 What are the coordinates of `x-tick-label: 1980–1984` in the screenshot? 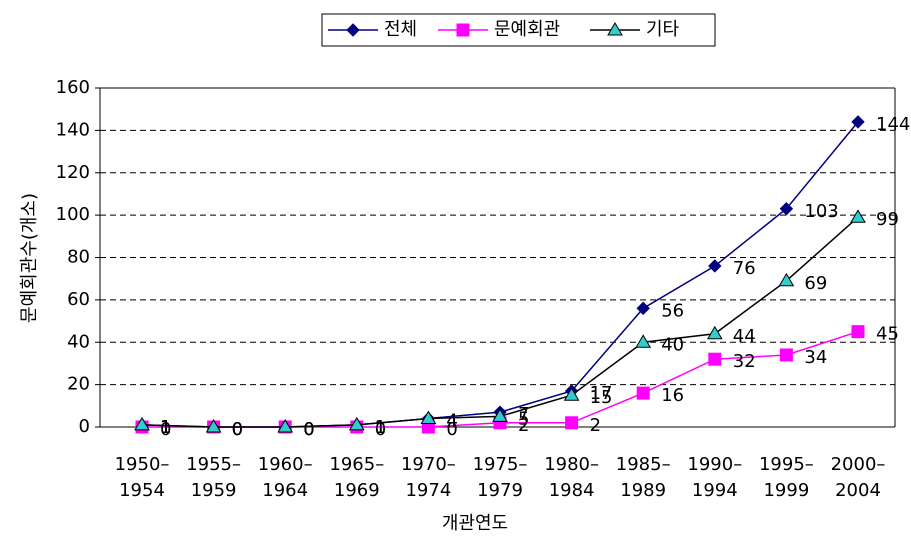 It's located at (571, 477).